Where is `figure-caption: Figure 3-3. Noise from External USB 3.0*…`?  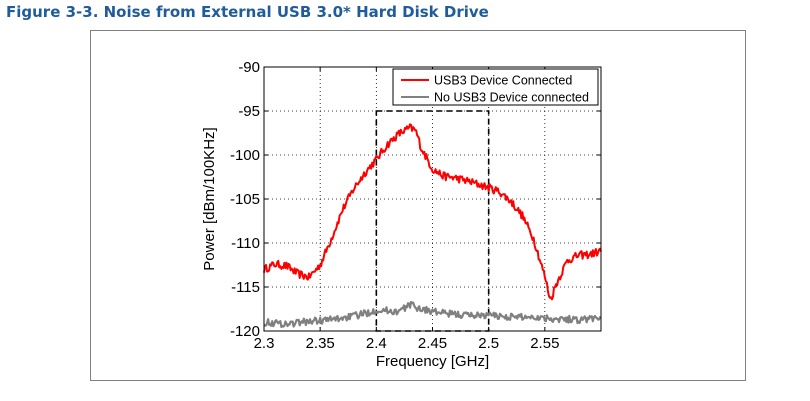 figure-caption: Figure 3-3. Noise from External USB 3.0*… is located at coordinates (247, 12).